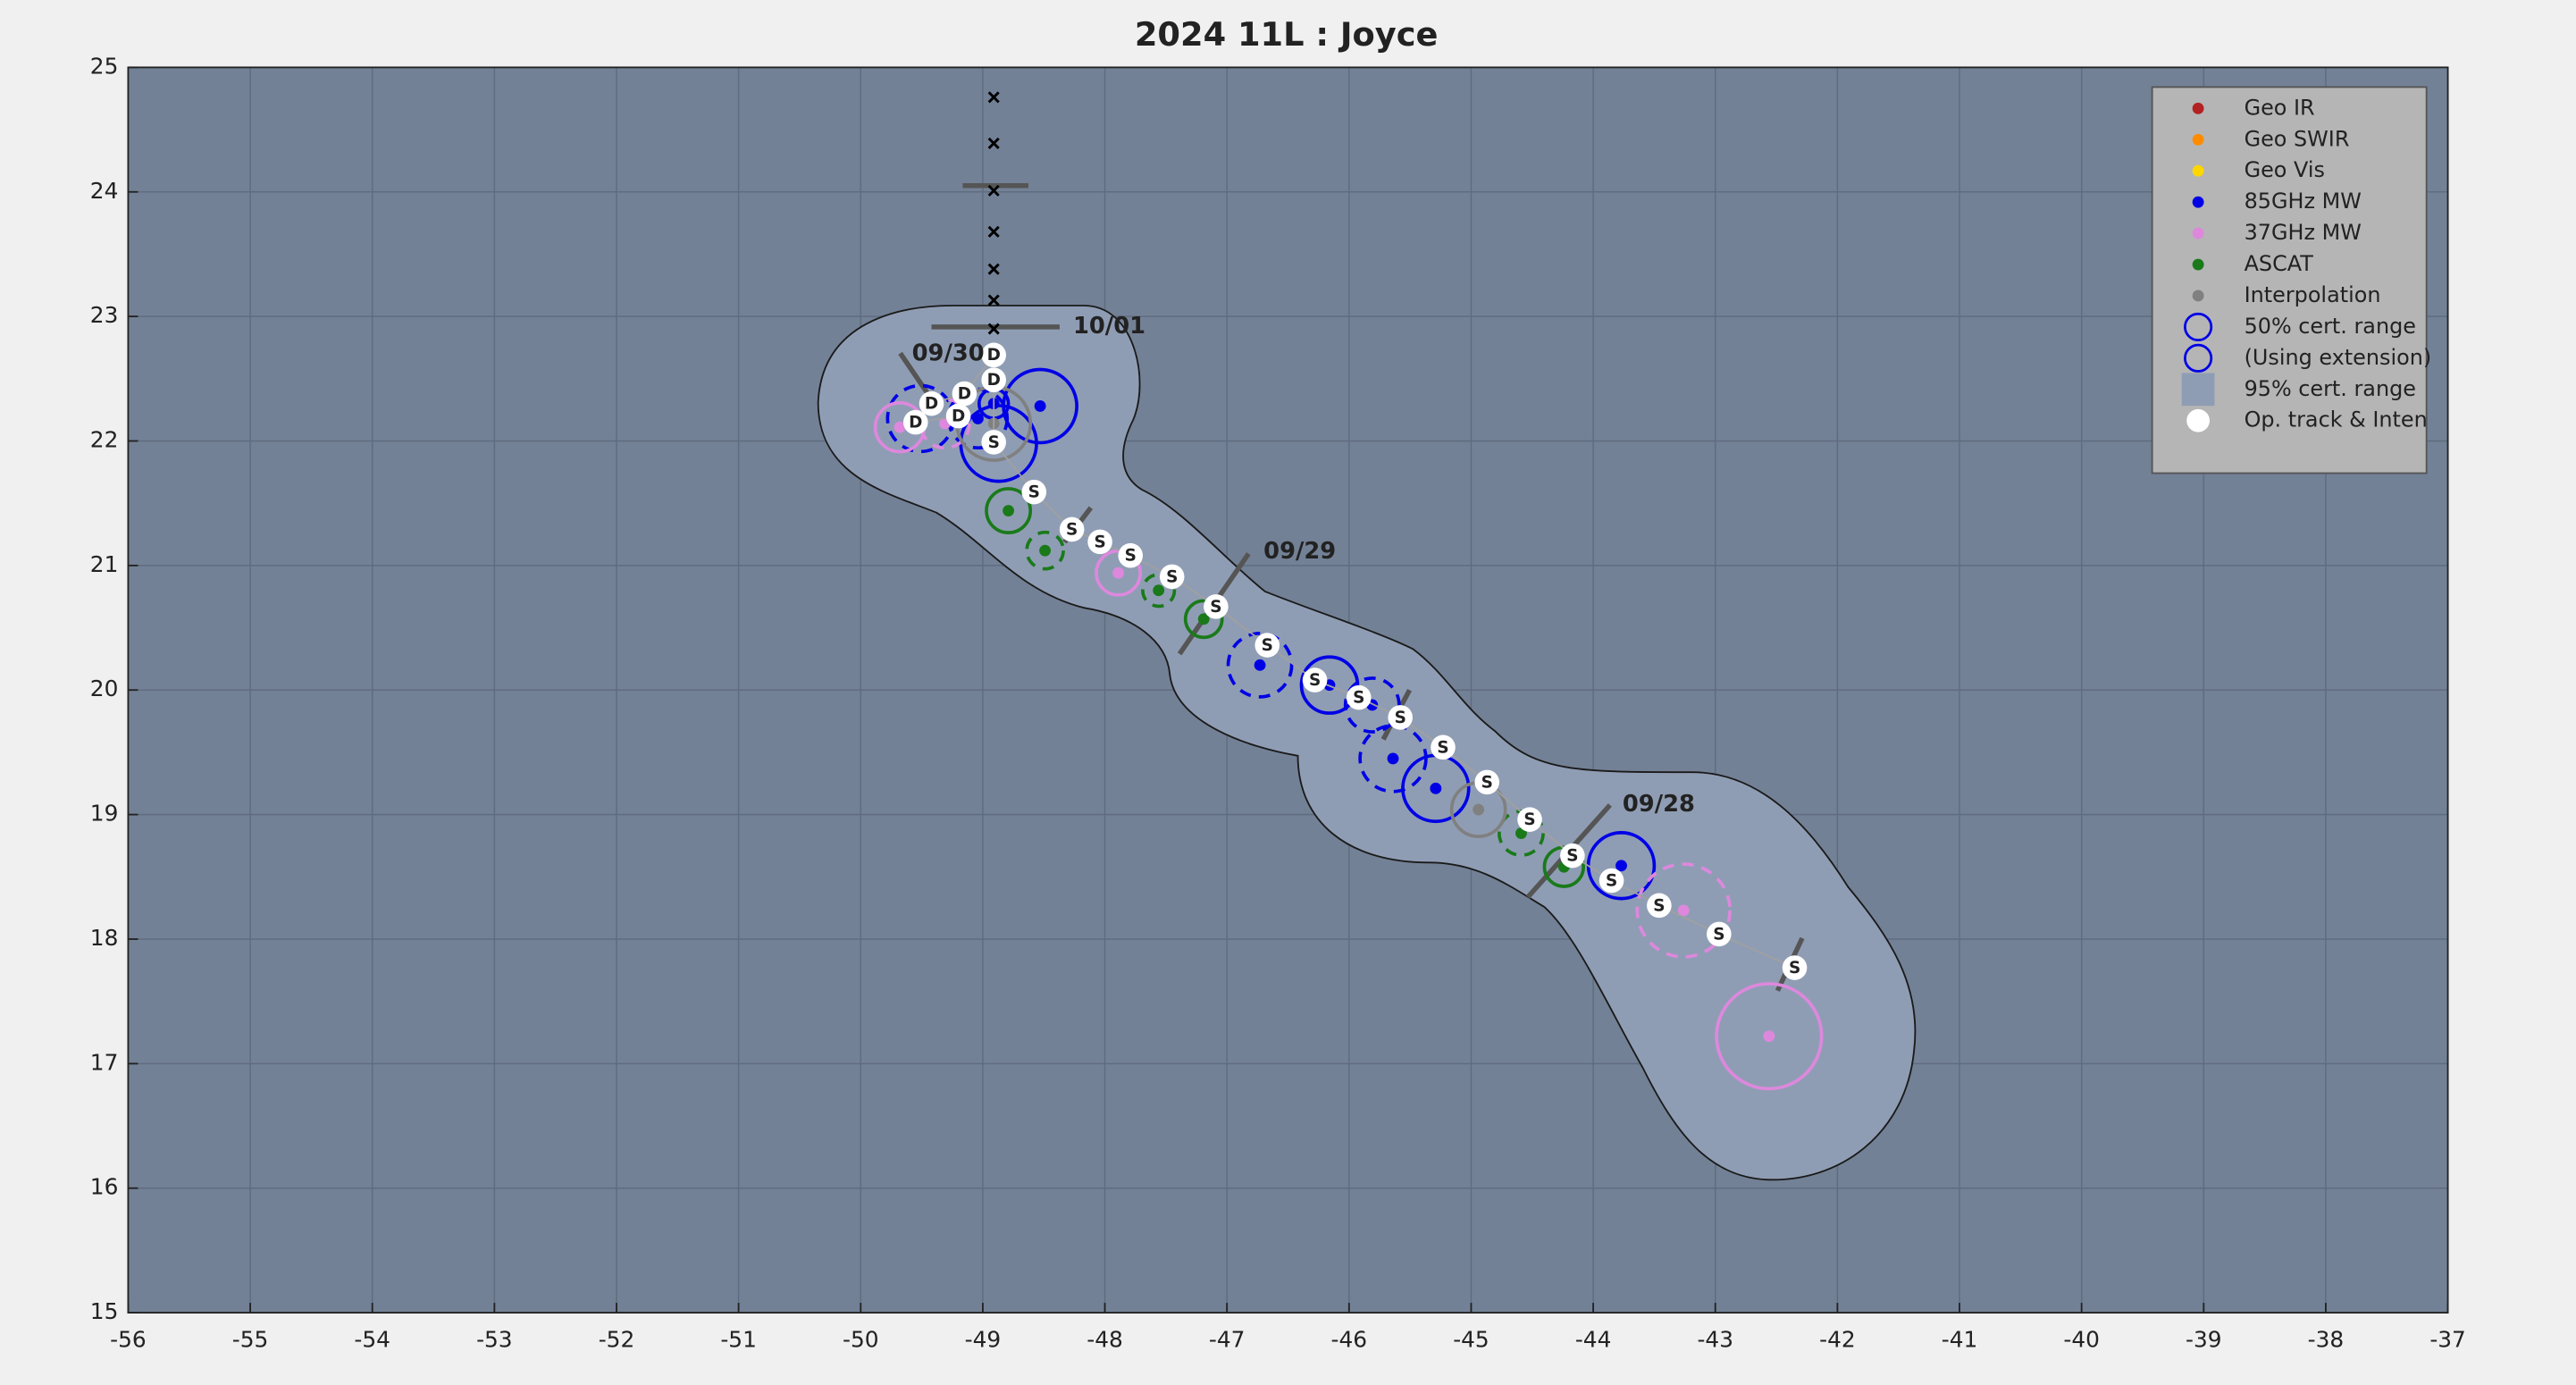 This screenshot has height=1385, width=2576. Describe the element at coordinates (1287, 34) in the screenshot. I see `chart-title: 2024 11L : Joyce` at that location.